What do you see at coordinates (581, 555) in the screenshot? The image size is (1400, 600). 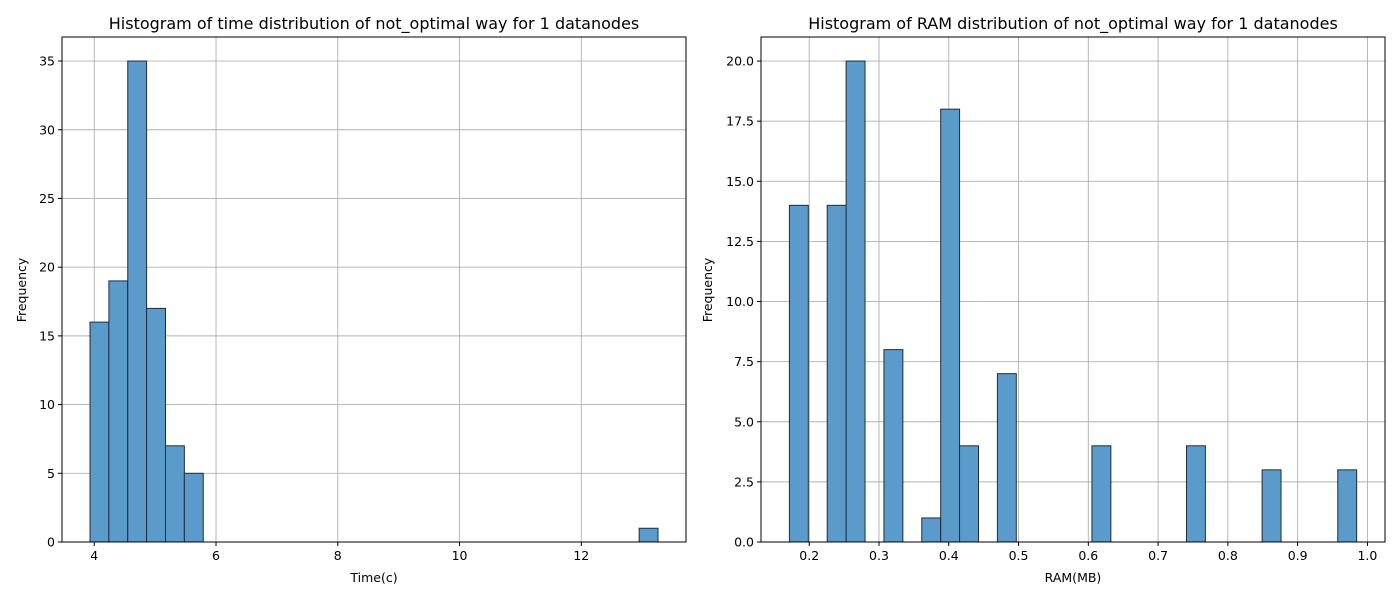 I see `x-tick-label: 12` at bounding box center [581, 555].